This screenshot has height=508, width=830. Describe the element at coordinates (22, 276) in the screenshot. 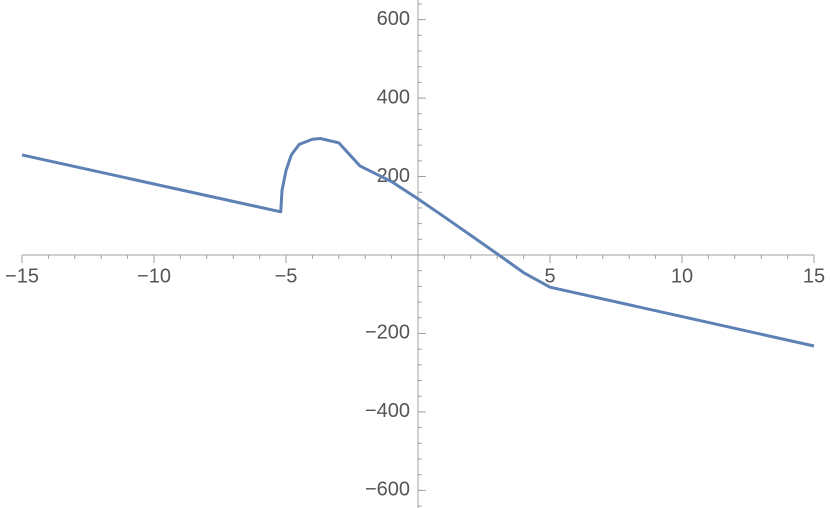

I see `x-tick-label: −15` at that location.